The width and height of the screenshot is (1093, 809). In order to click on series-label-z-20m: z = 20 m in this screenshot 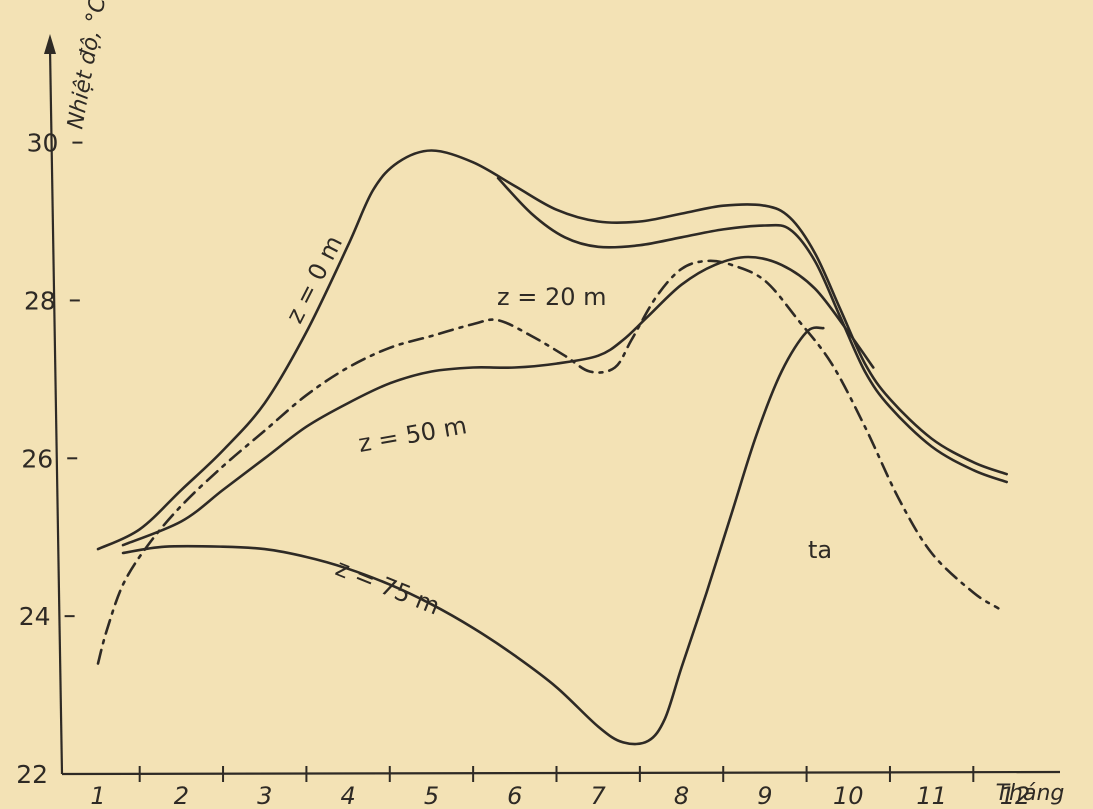, I will do `click(552, 297)`.